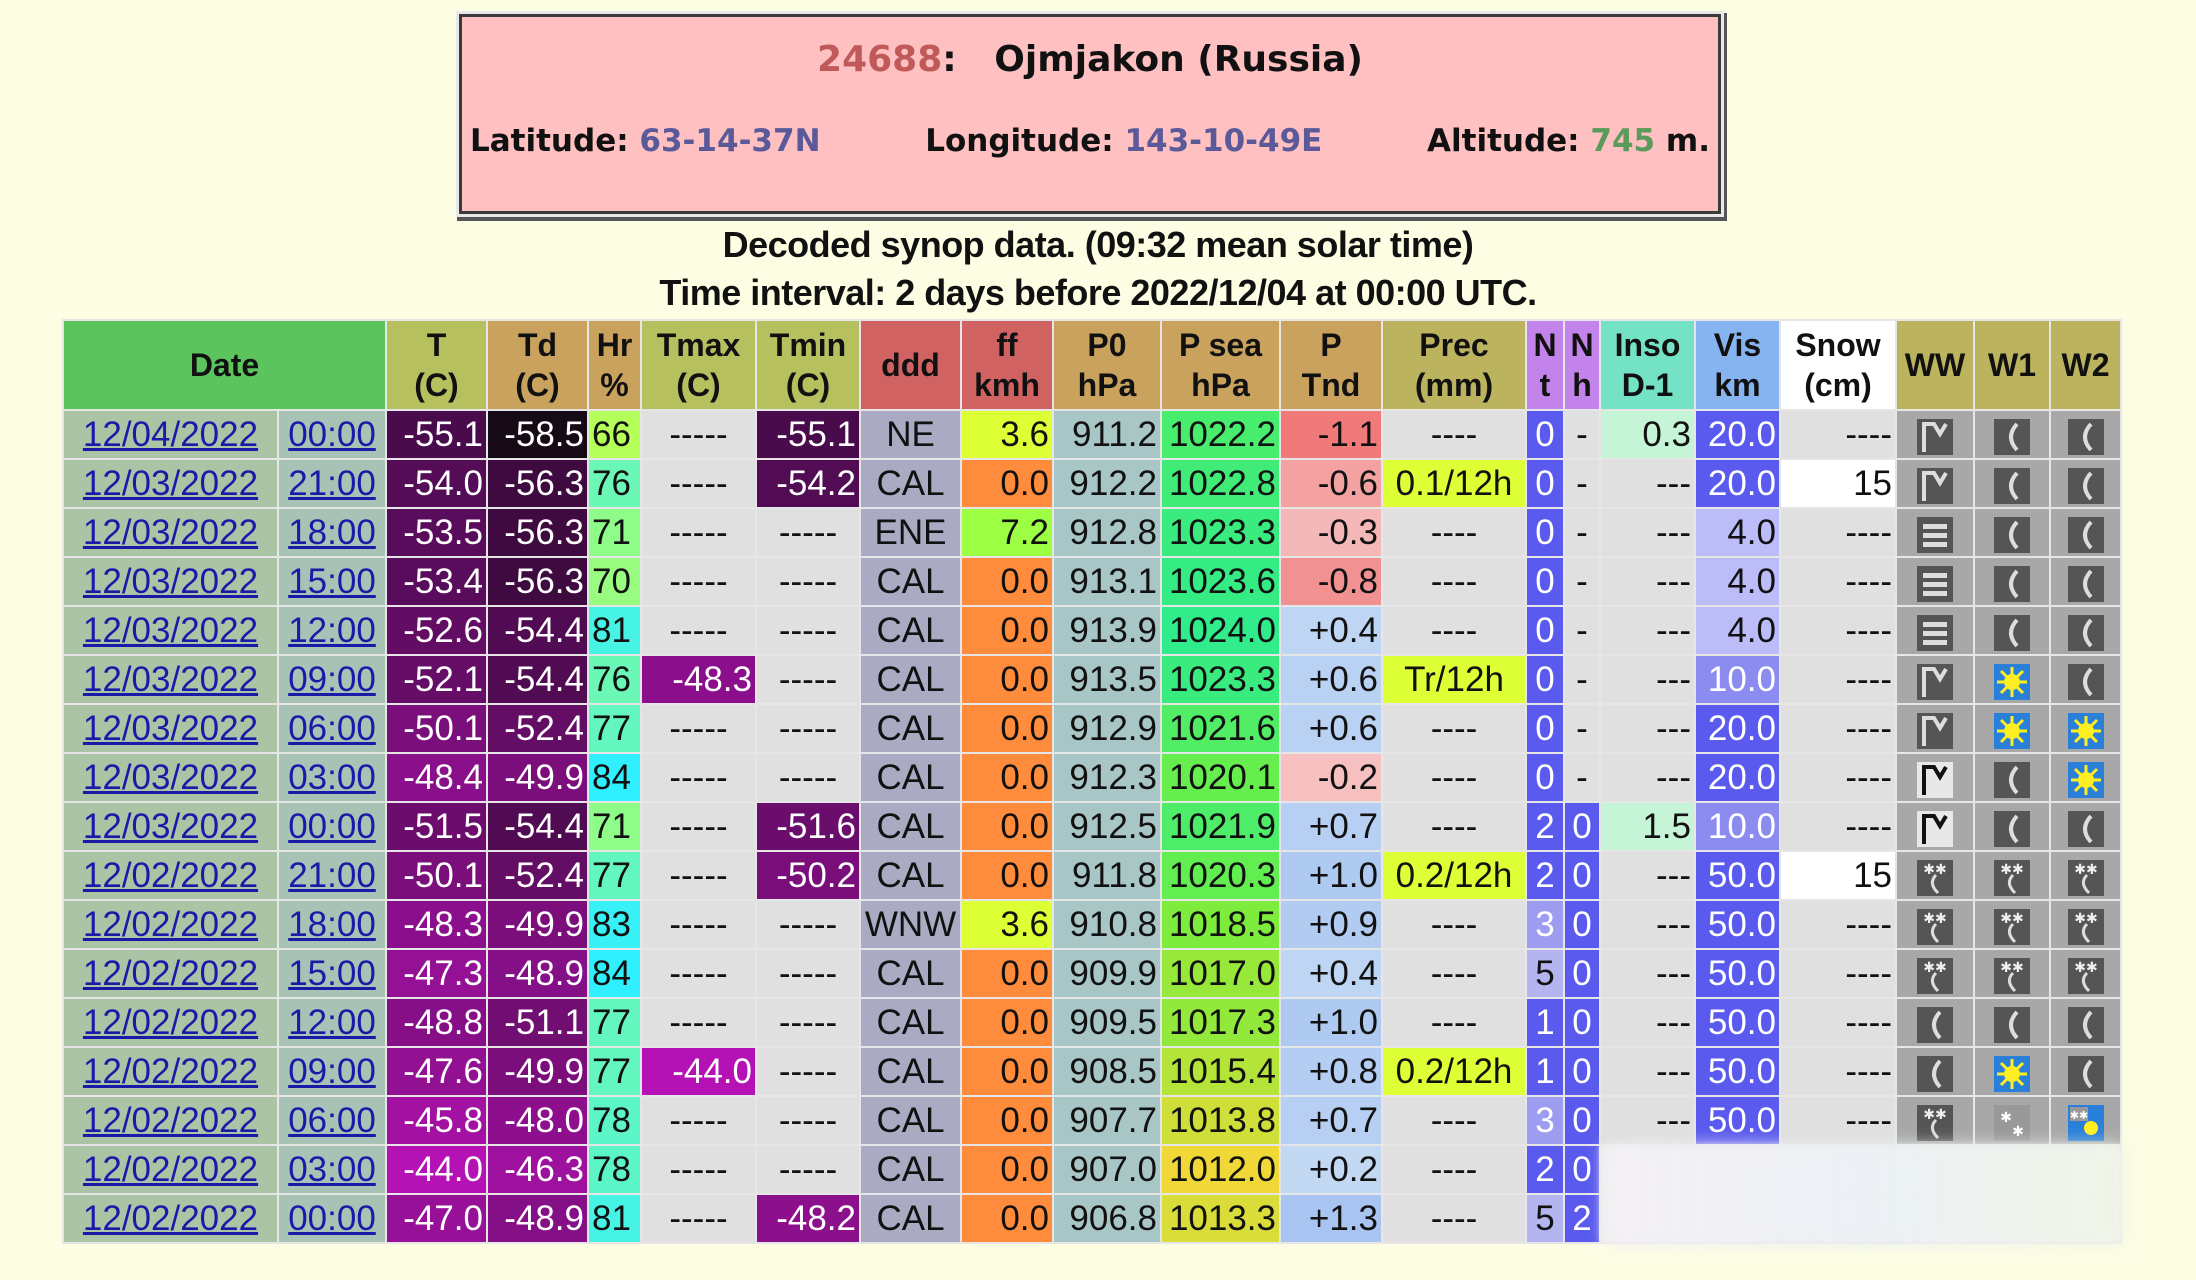 This screenshot has height=1280, width=2196. I want to click on cell-inso: 1.5, so click(1647, 826).